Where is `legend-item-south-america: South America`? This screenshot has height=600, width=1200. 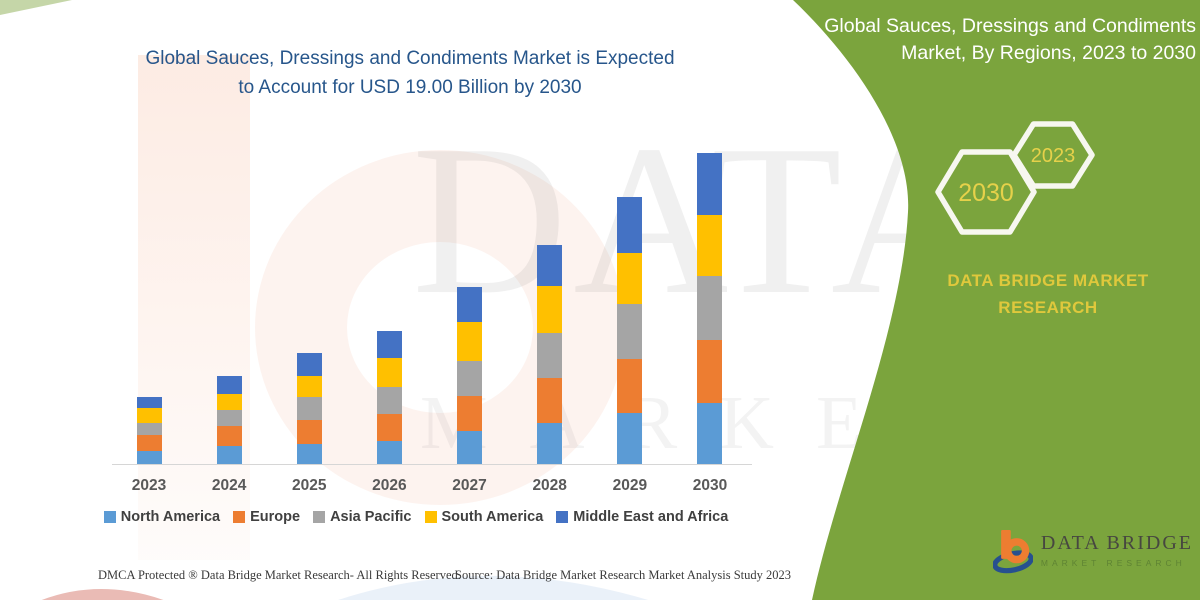 legend-item-south-america: South America is located at coordinates (484, 517).